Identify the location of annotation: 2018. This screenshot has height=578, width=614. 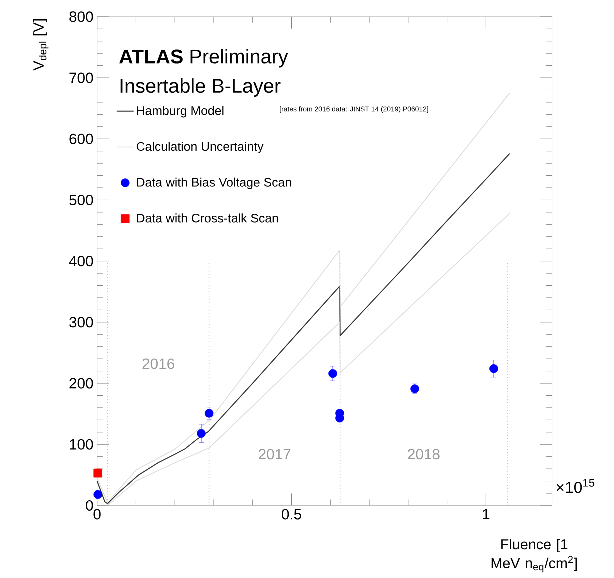
(424, 454).